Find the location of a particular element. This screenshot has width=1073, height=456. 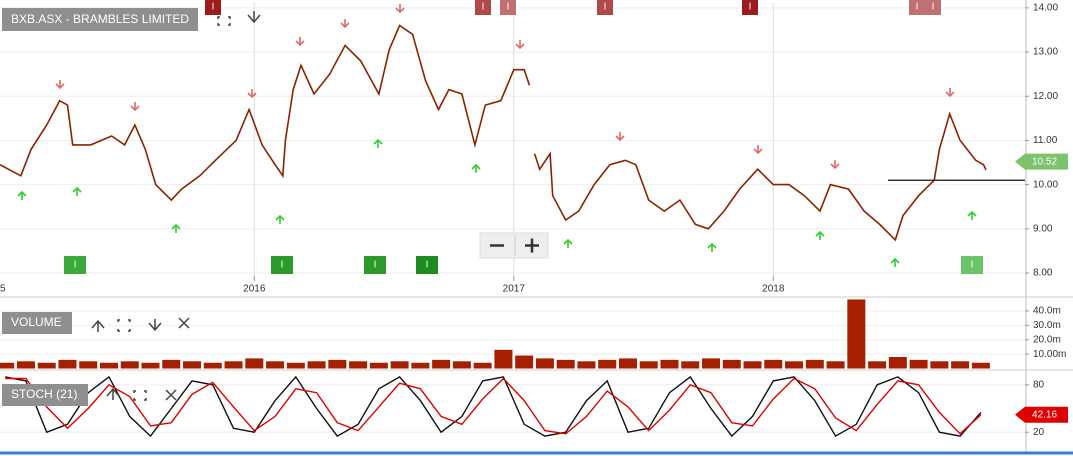

chart-title: BXB.ASX - BRAMBLES LIMITED is located at coordinates (100, 19).